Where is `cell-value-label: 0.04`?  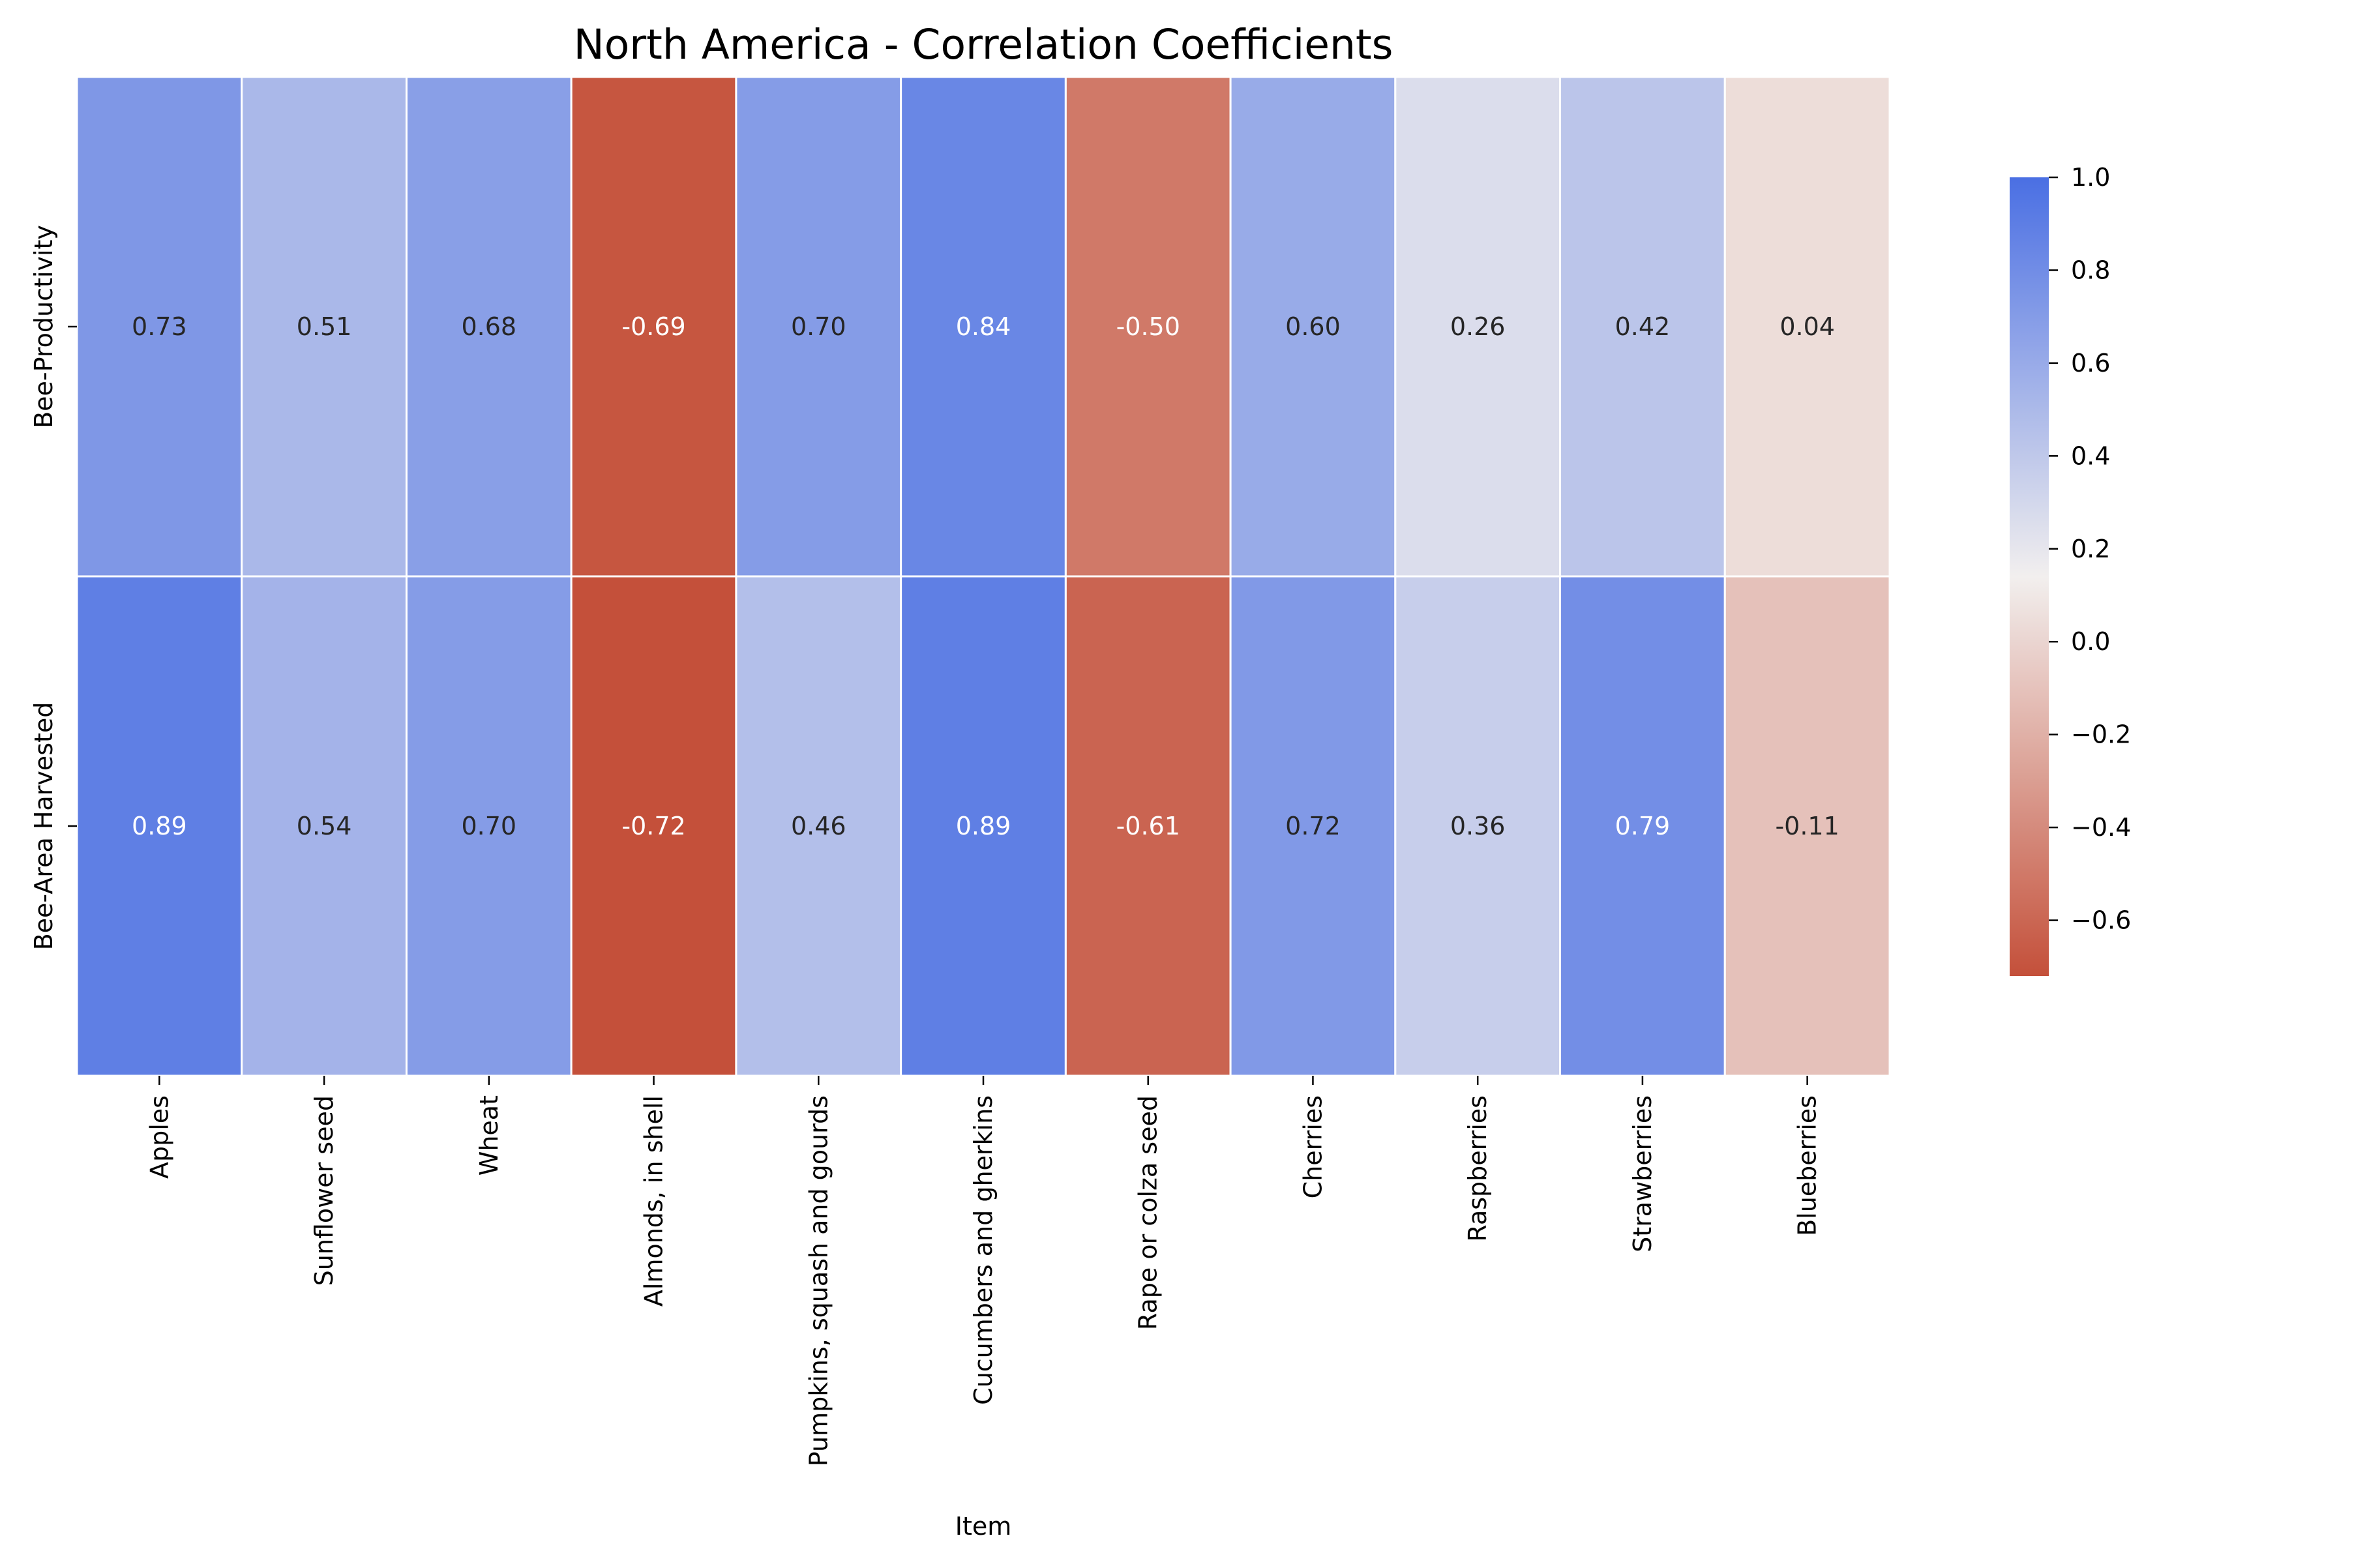
cell-value-label: 0.04 is located at coordinates (1807, 327).